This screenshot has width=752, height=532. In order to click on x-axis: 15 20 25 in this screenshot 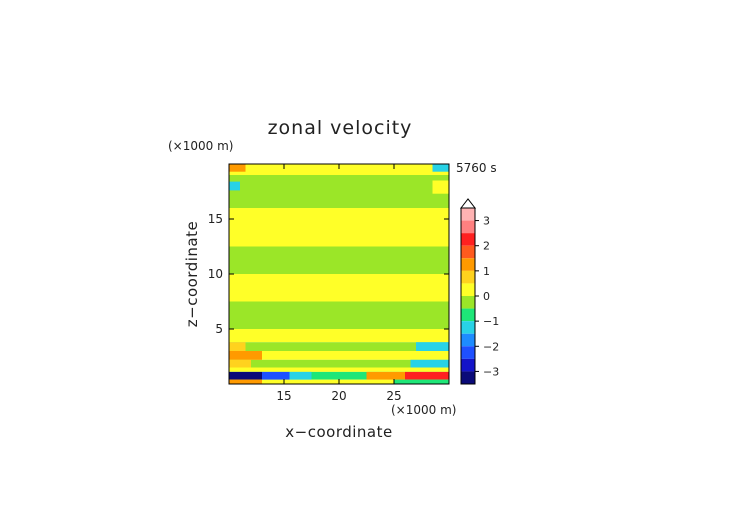, I will do `click(339, 283)`.